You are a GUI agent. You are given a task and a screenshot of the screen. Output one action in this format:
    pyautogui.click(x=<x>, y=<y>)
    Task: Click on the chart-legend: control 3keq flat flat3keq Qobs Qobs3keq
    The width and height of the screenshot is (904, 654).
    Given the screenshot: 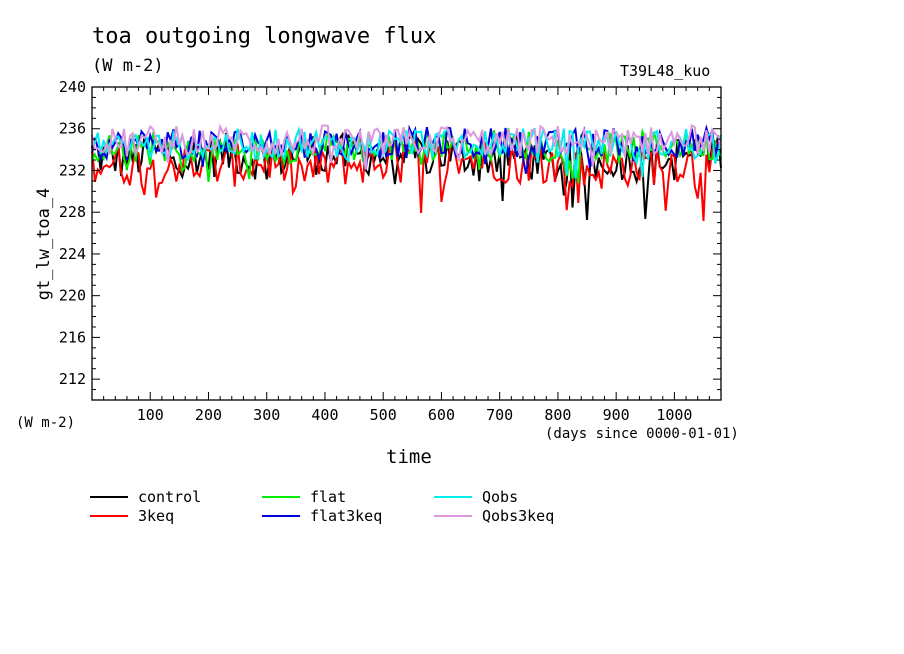 What is the action you would take?
    pyautogui.click(x=340, y=510)
    